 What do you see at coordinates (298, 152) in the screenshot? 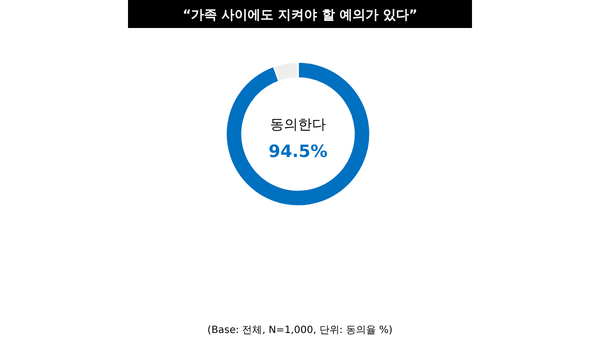
I see `data-label: 94.5%` at bounding box center [298, 152].